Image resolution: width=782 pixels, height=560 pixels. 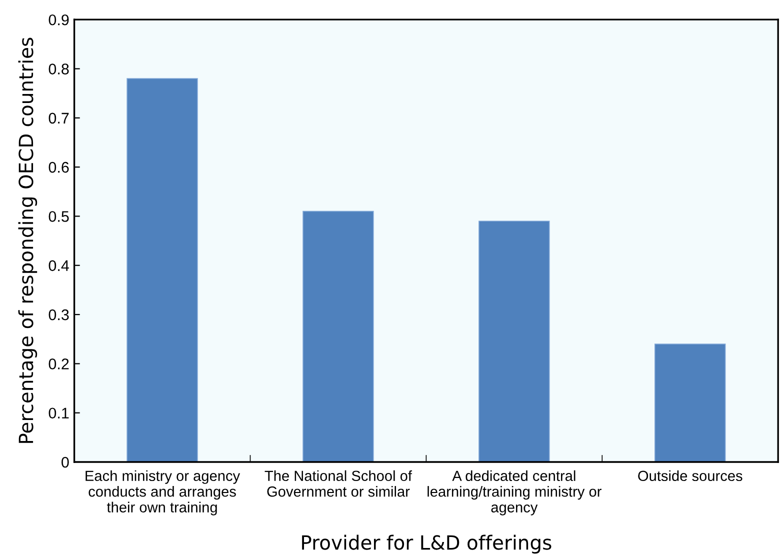 I want to click on y-tick-label: 0.3, so click(x=58, y=314).